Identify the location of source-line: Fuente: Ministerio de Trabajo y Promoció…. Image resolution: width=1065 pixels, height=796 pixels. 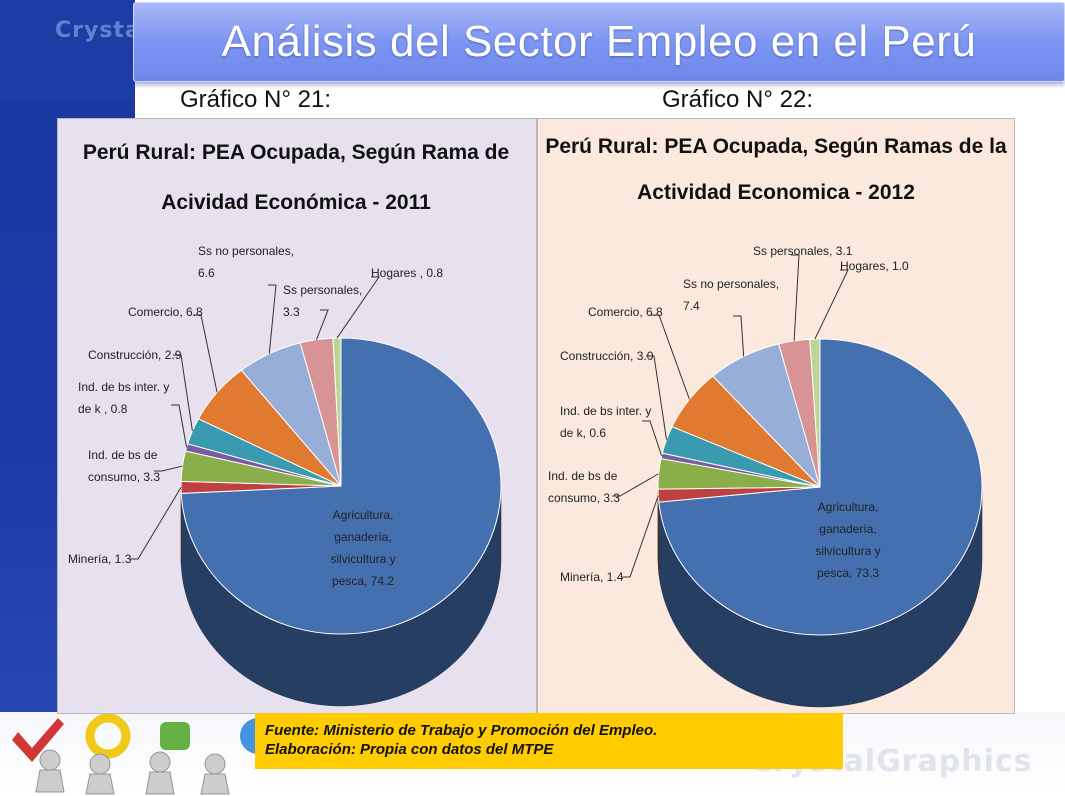
(461, 730).